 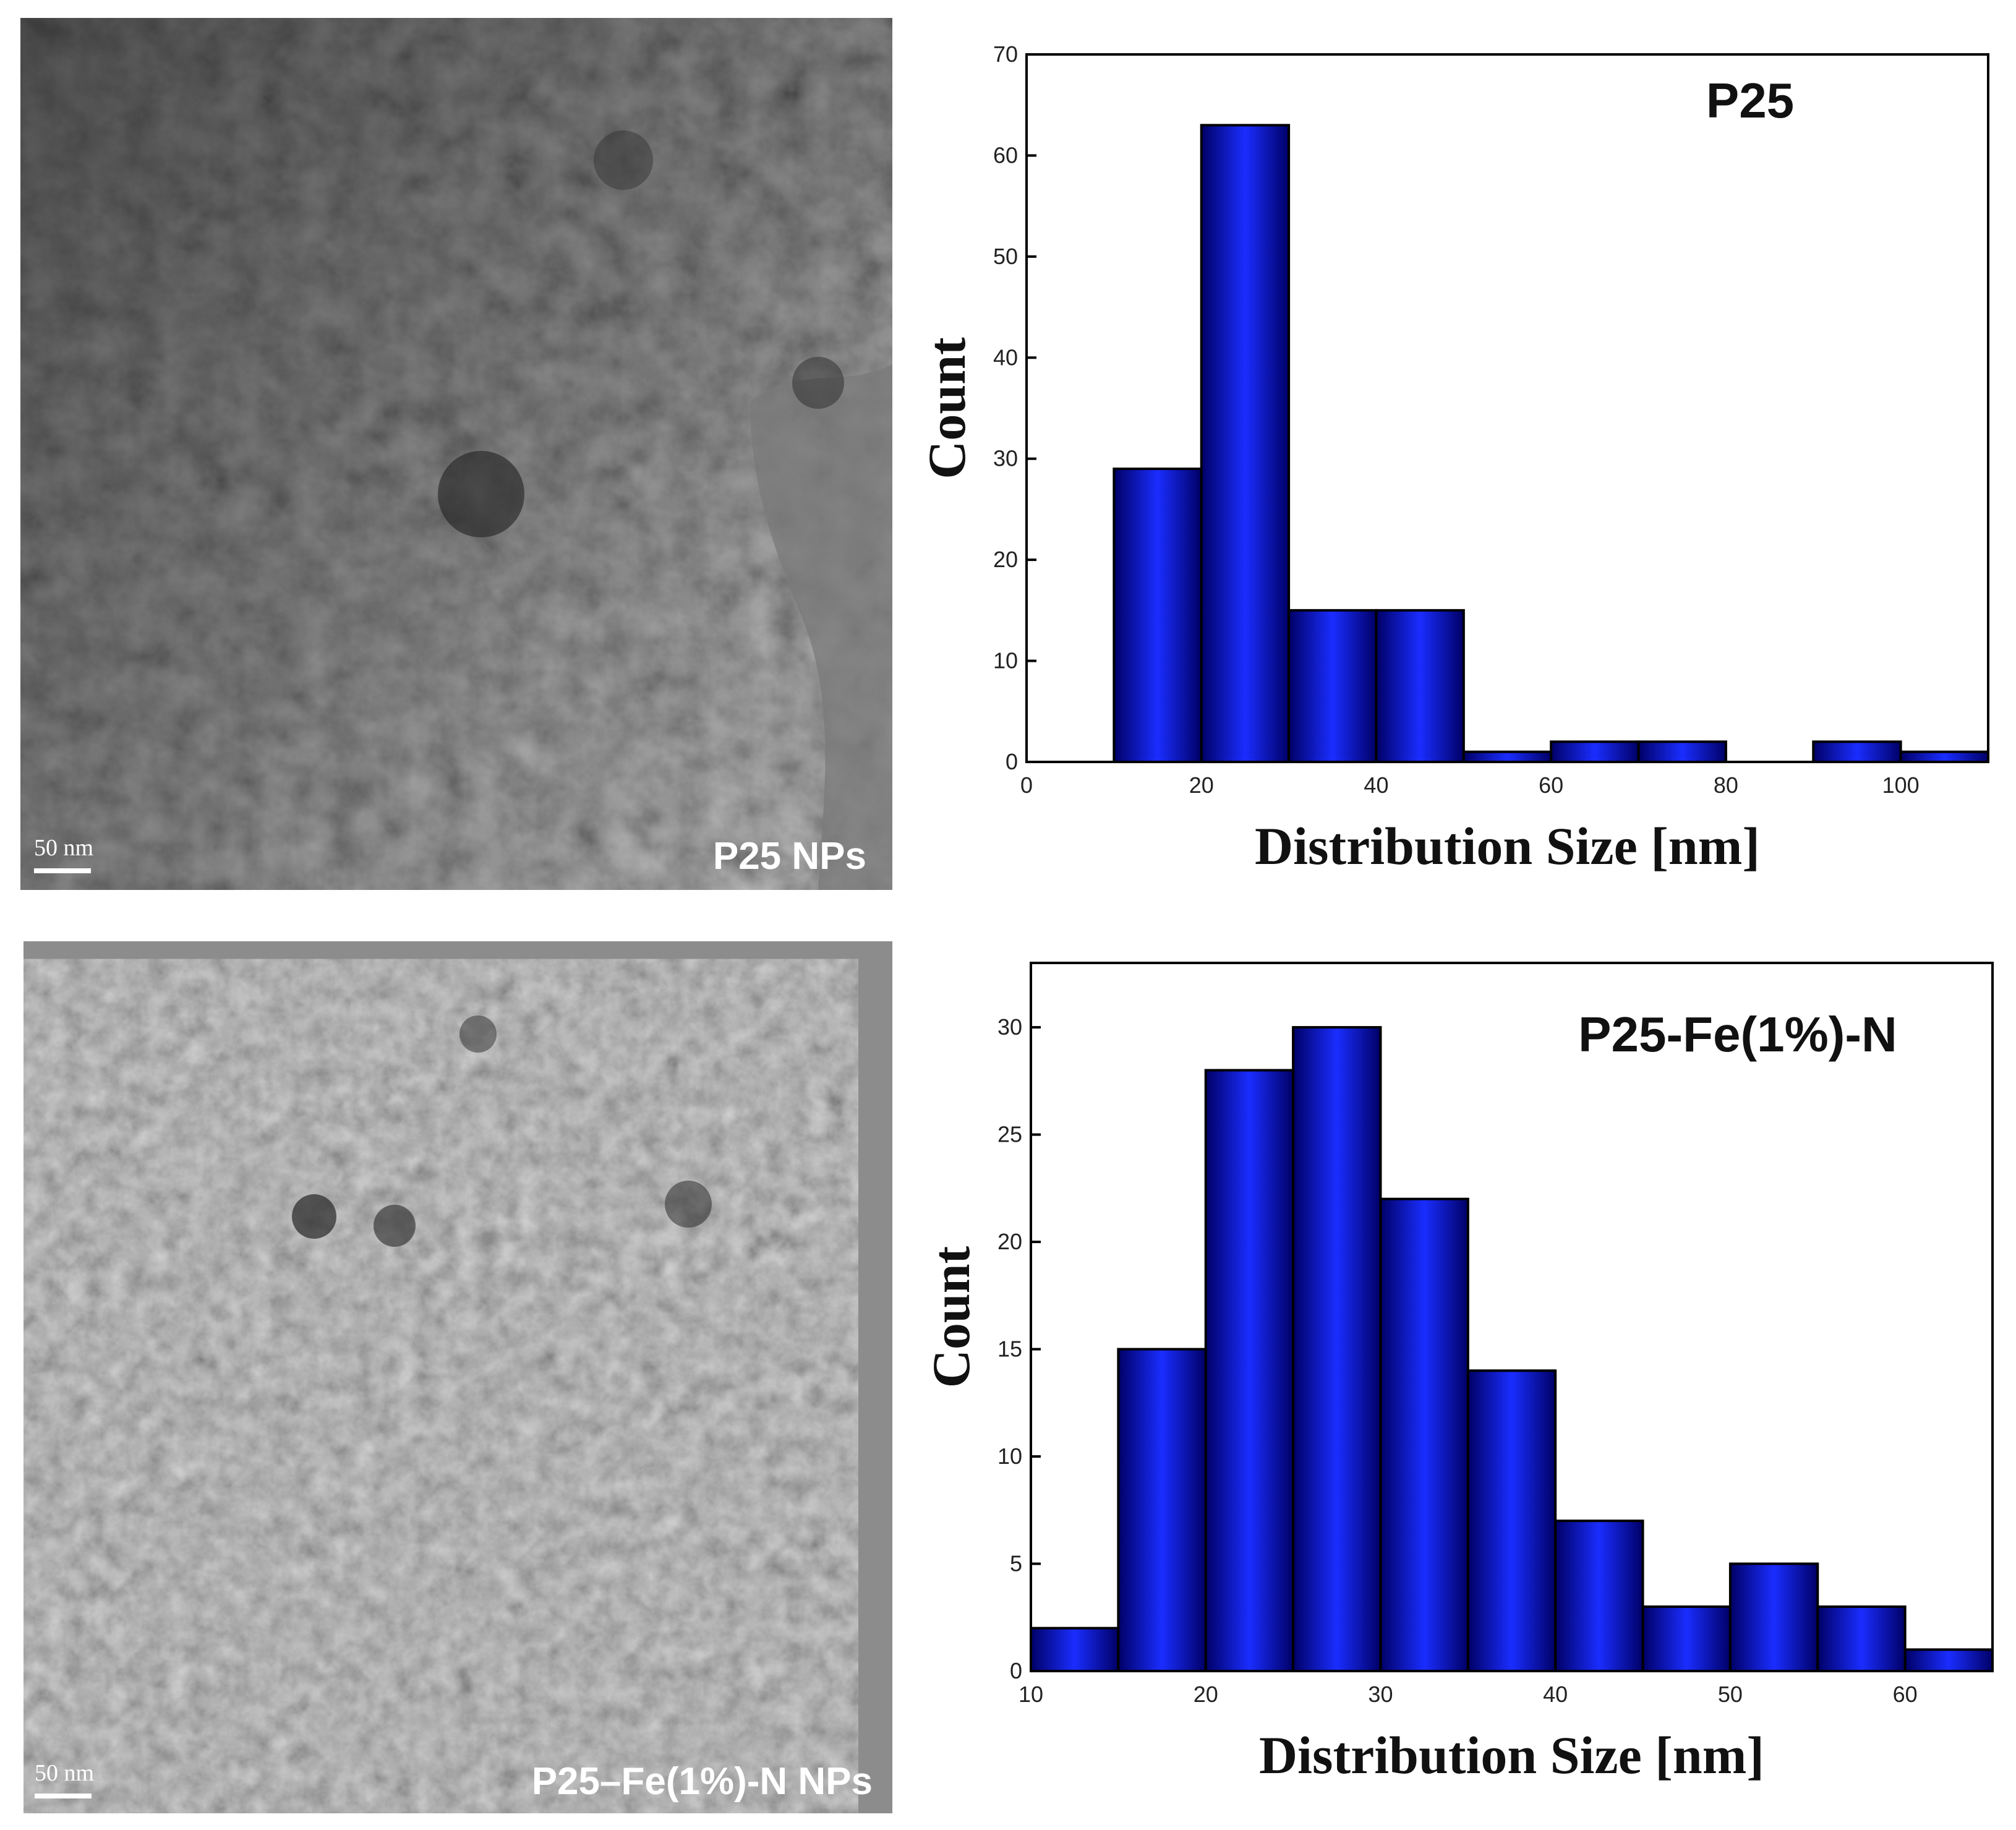 I want to click on y-tick-label: 50, so click(x=1005, y=256).